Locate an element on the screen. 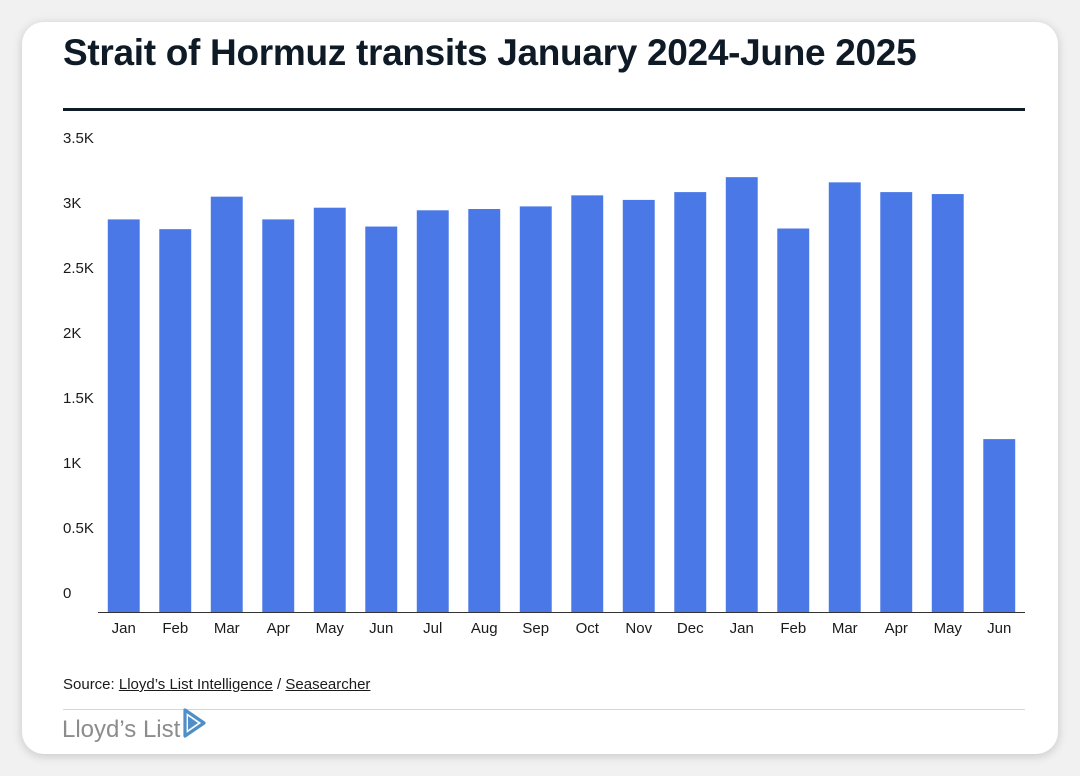 This screenshot has height=776, width=1080. y-axis-ticks: 0 0.5K 1K 1.5K 2K 2.5K 3K 3.5K is located at coordinates (78, 366).